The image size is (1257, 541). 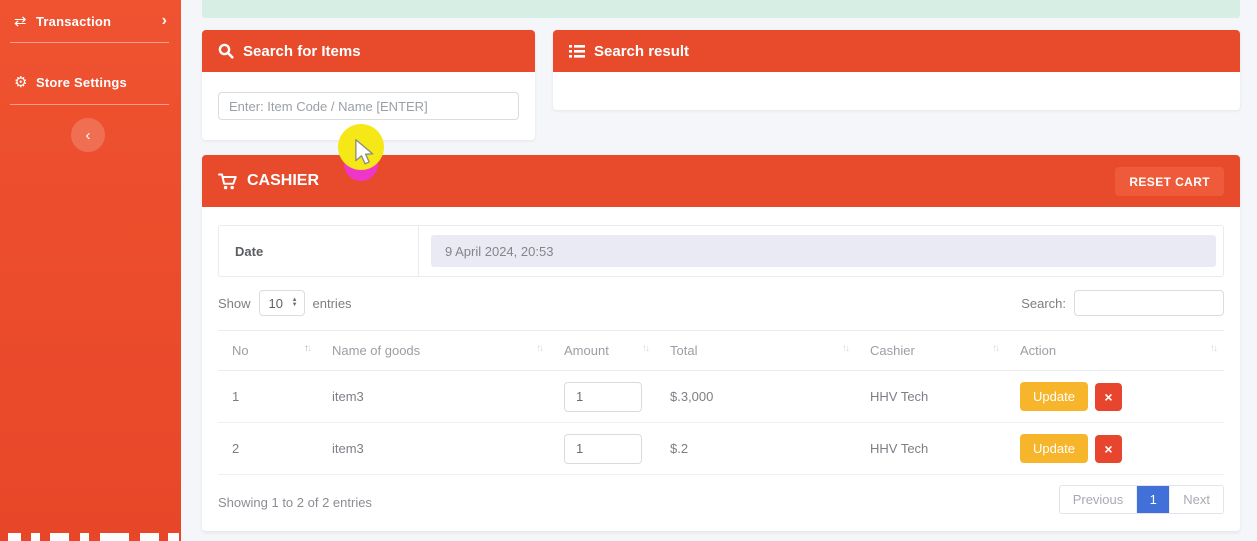 I want to click on chevron-left-icon: ‹, so click(x=88, y=135).